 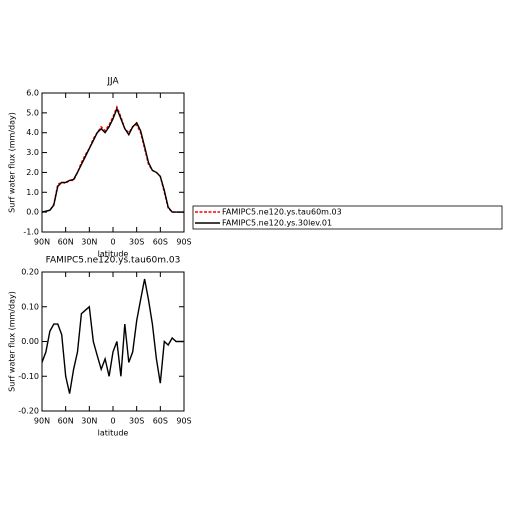 I want to click on y-tick-label: 0.20, so click(x=30, y=272).